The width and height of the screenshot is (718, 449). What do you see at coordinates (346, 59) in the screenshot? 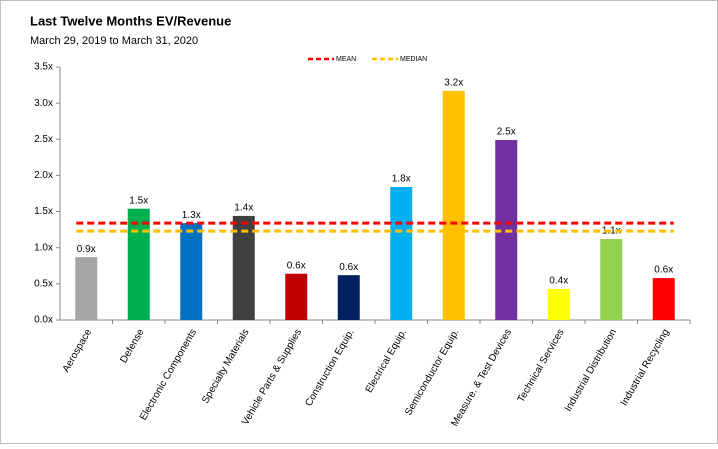
I see `legend-label: MEAN` at bounding box center [346, 59].